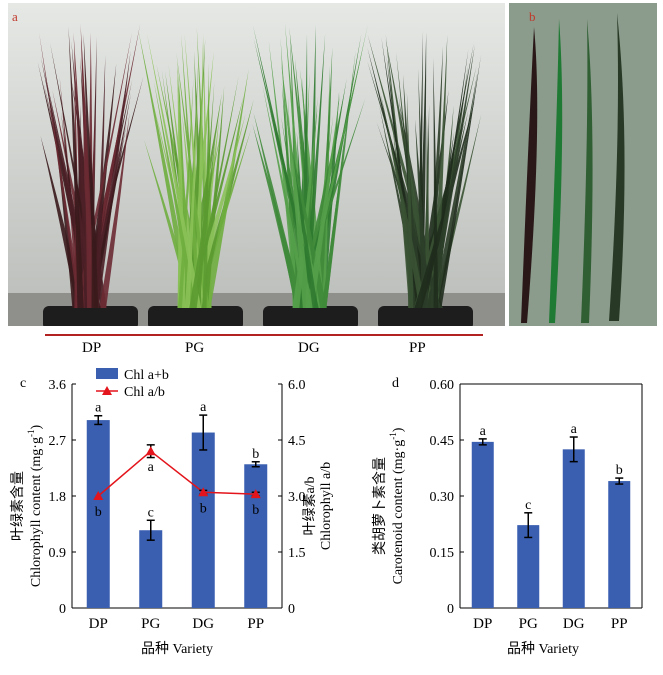 This screenshot has width=663, height=675. What do you see at coordinates (442, 385) in the screenshot?
I see `y-tick-label: 0.60` at bounding box center [442, 385].